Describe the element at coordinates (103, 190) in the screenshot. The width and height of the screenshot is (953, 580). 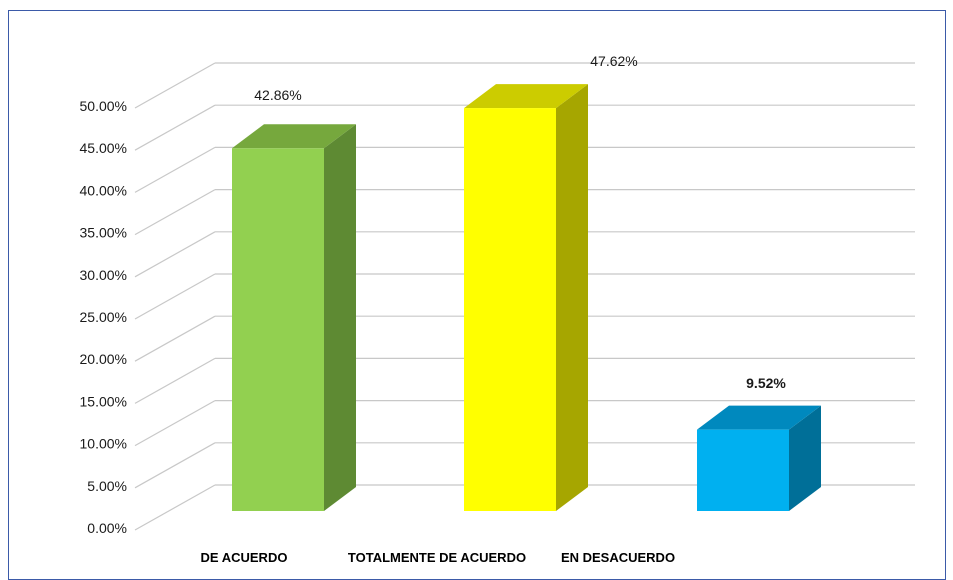
I see `y-tick-label: 40.00%` at that location.